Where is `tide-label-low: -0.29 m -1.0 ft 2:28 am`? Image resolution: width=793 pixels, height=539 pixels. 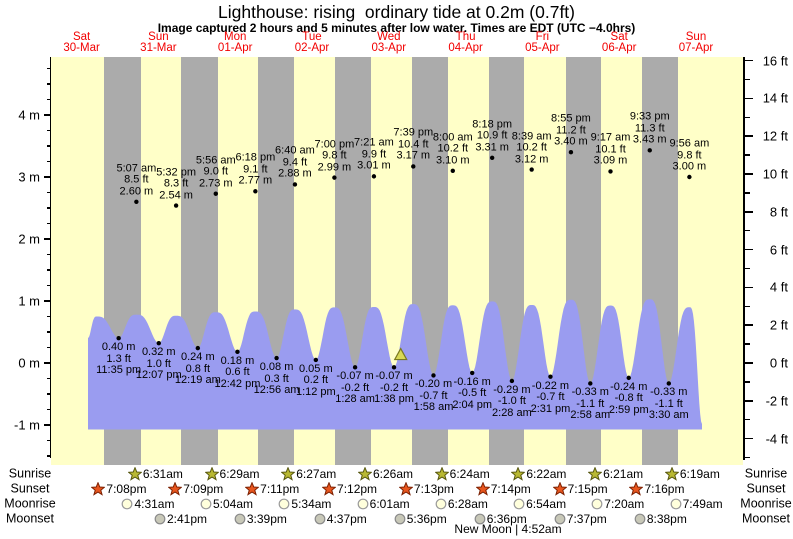
tide-label-low: -0.29 m -1.0 ft 2:28 am is located at coordinates (512, 401).